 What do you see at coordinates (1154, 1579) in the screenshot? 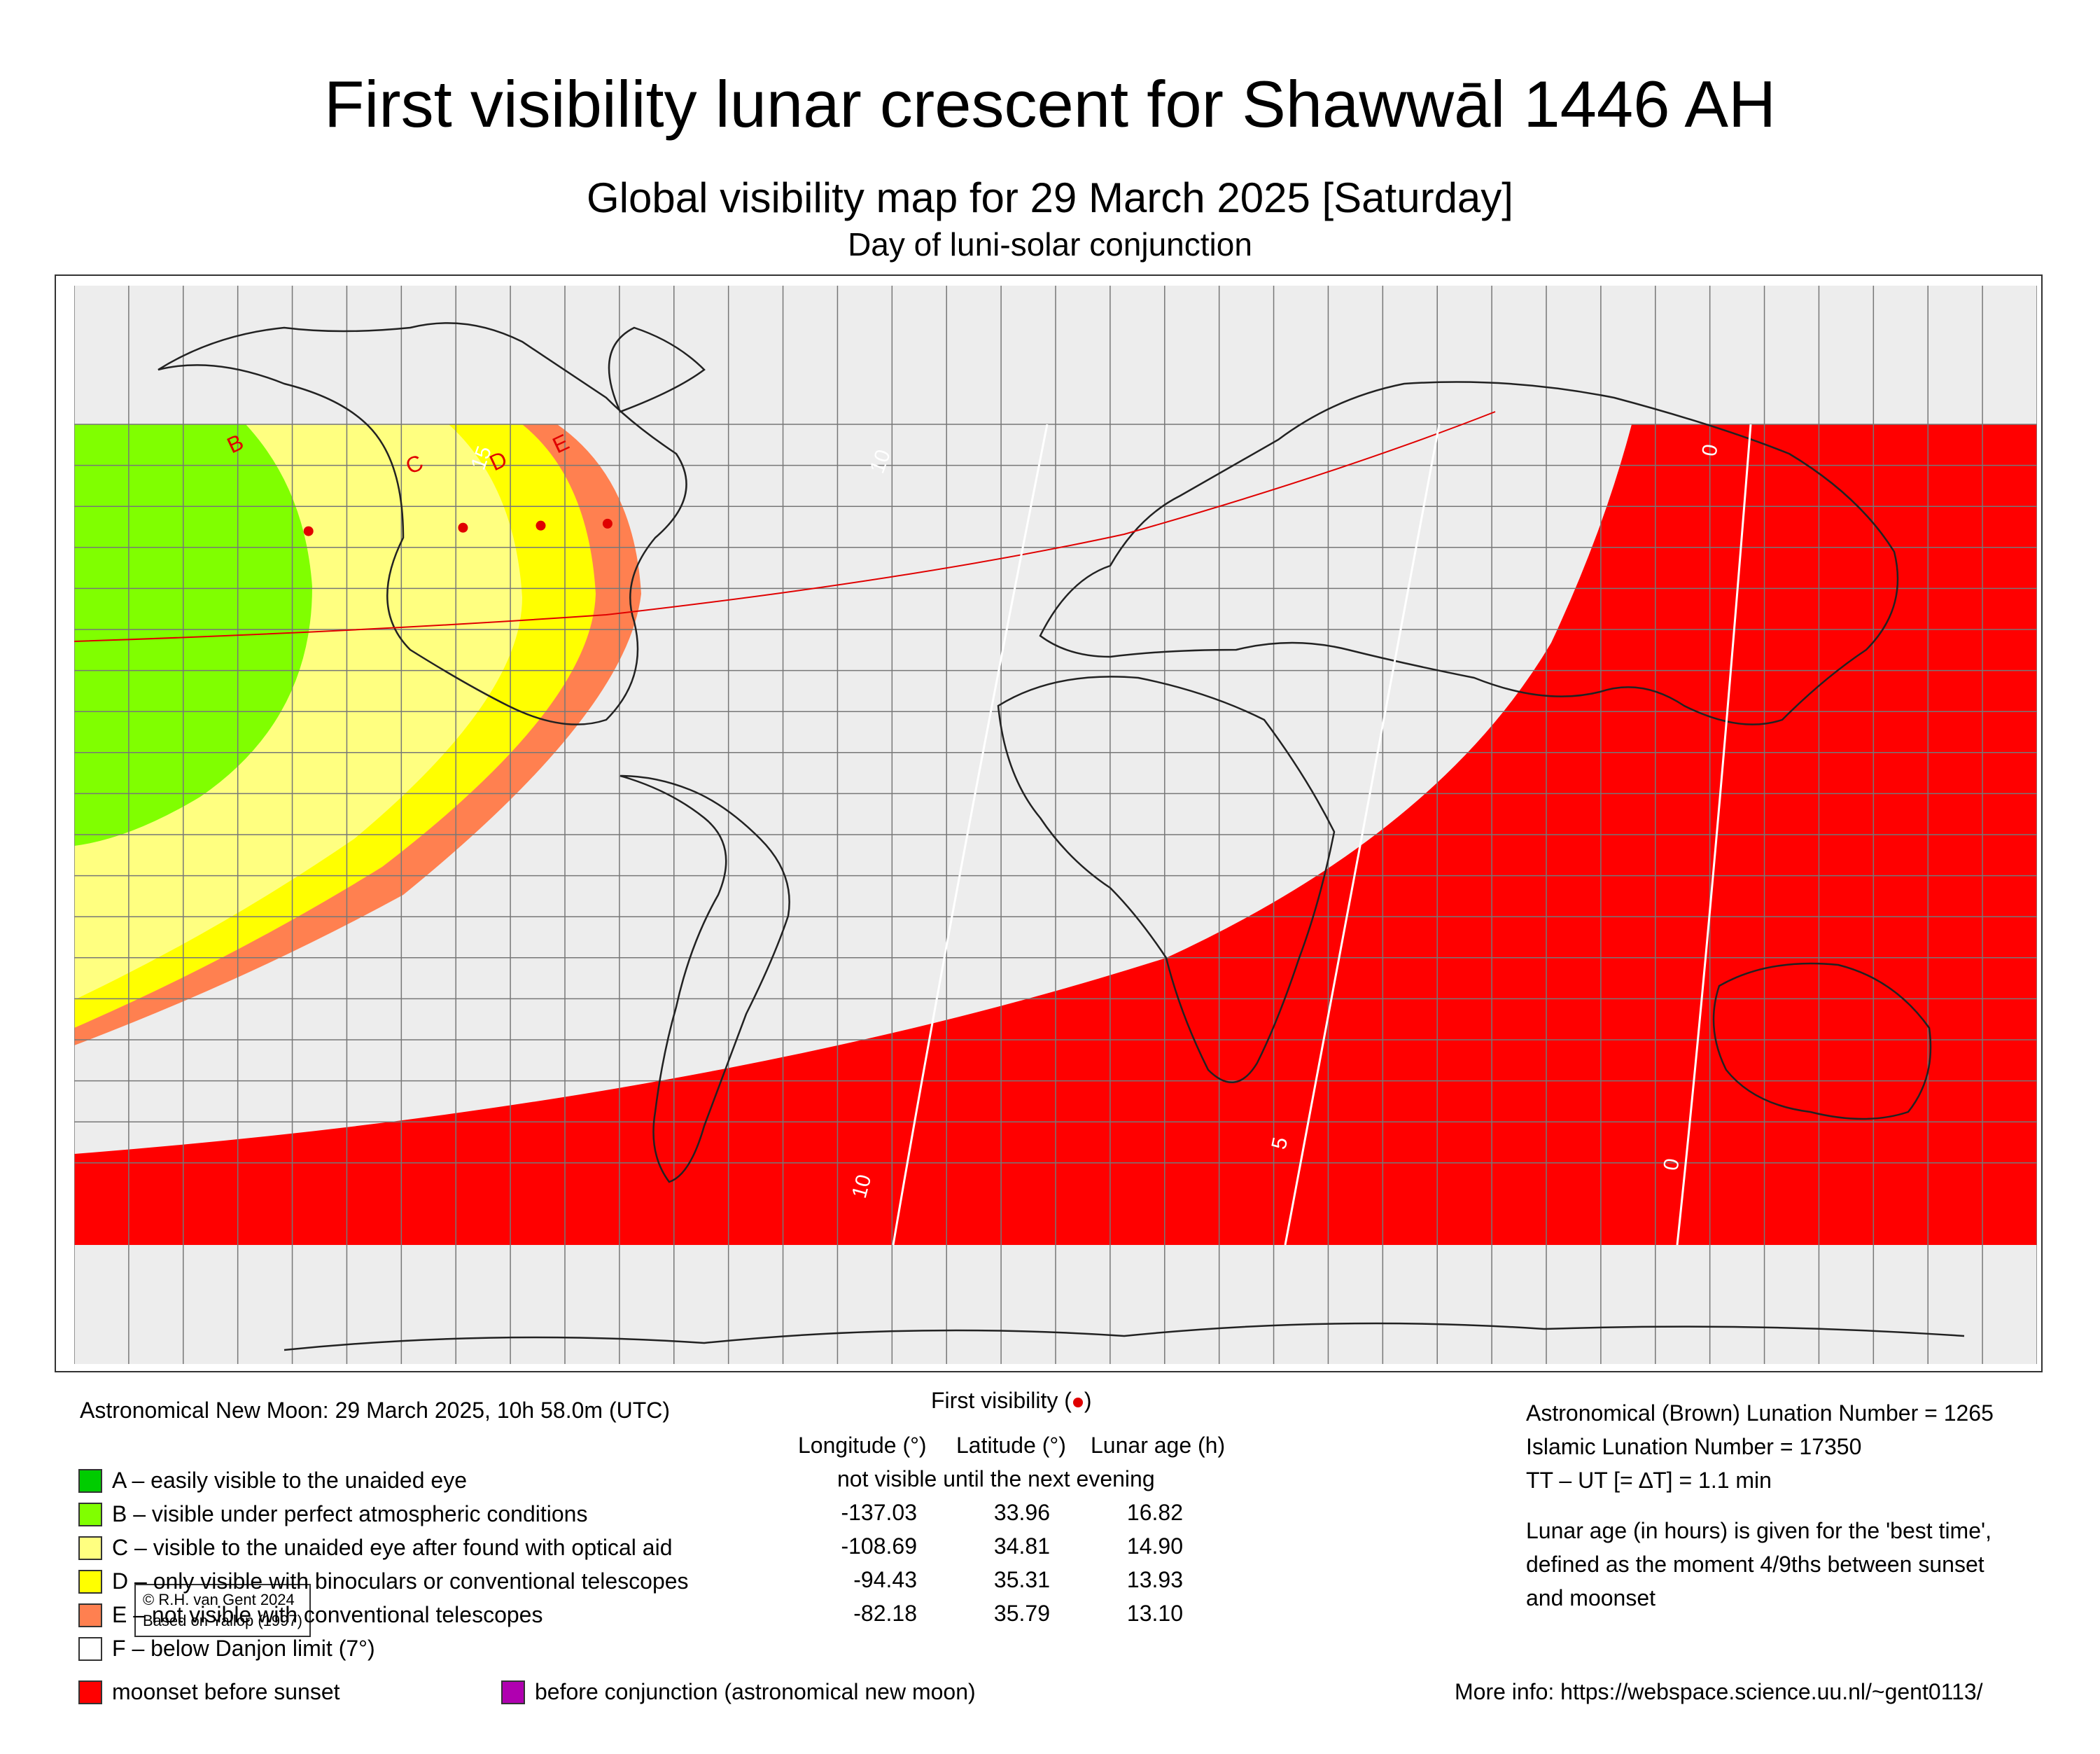
I see `table-row-c-age: 13.93` at bounding box center [1154, 1579].